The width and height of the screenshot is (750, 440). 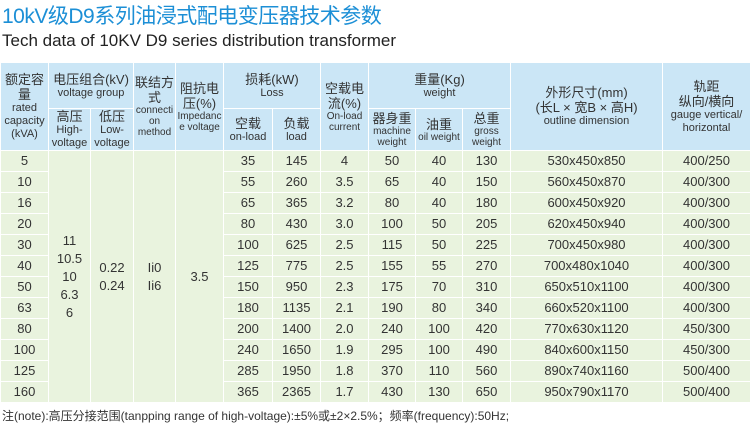 I want to click on cell-capacity: 63, so click(x=24, y=308).